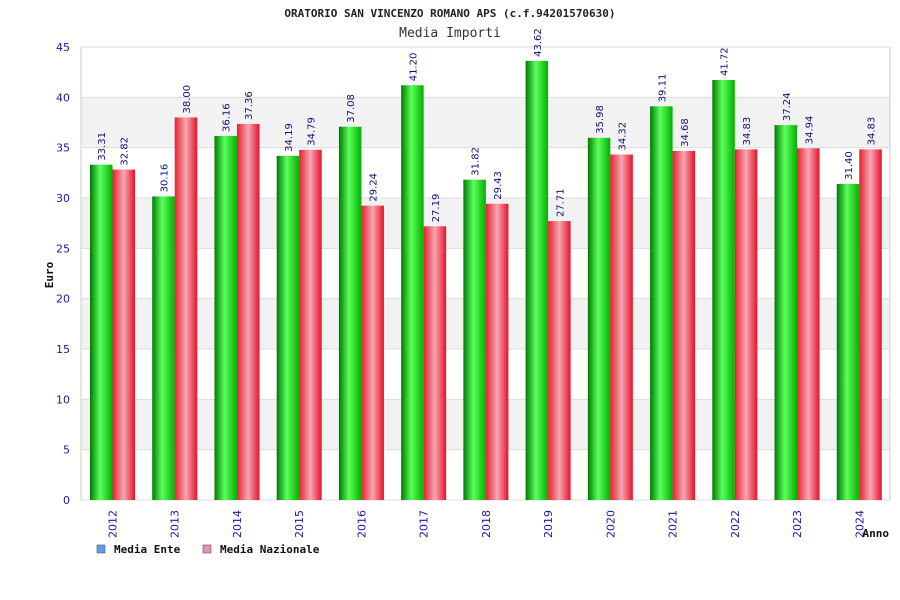  I want to click on bar-media-ente-2015, so click(288, 327).